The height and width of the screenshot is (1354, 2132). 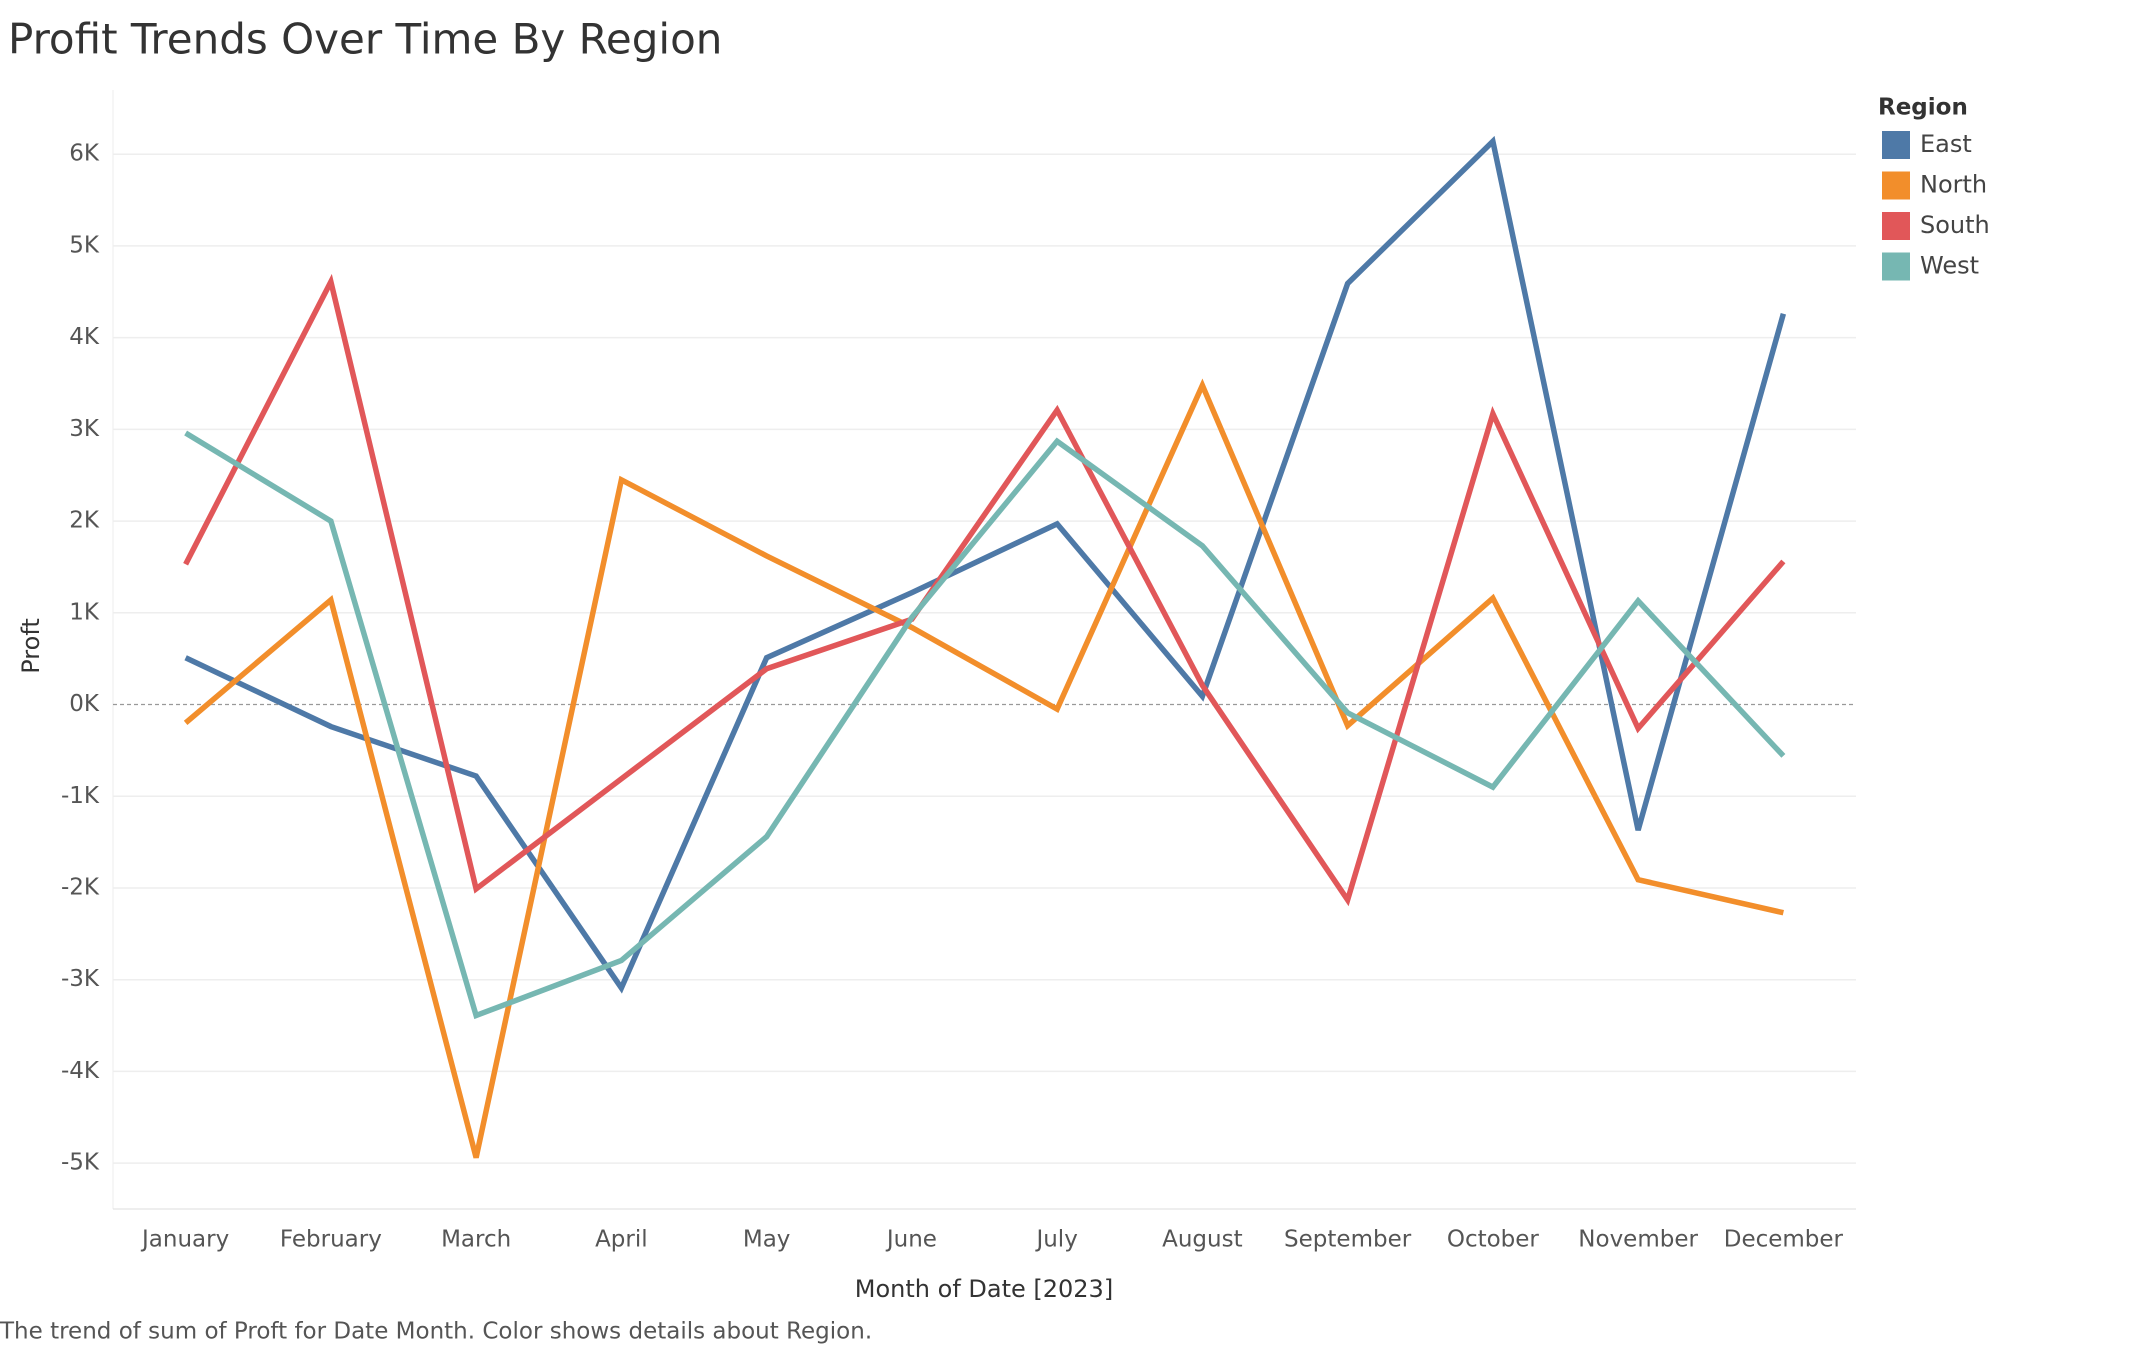 What do you see at coordinates (331, 1240) in the screenshot?
I see `x-tick-label: February` at bounding box center [331, 1240].